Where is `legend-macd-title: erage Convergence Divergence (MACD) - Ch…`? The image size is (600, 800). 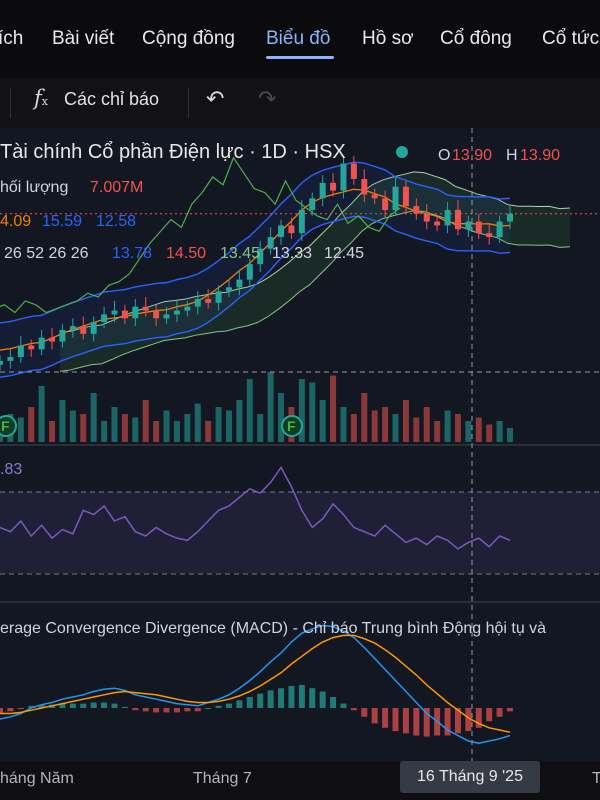
legend-macd-title: erage Convergence Divergence (MACD) - Ch… is located at coordinates (273, 628).